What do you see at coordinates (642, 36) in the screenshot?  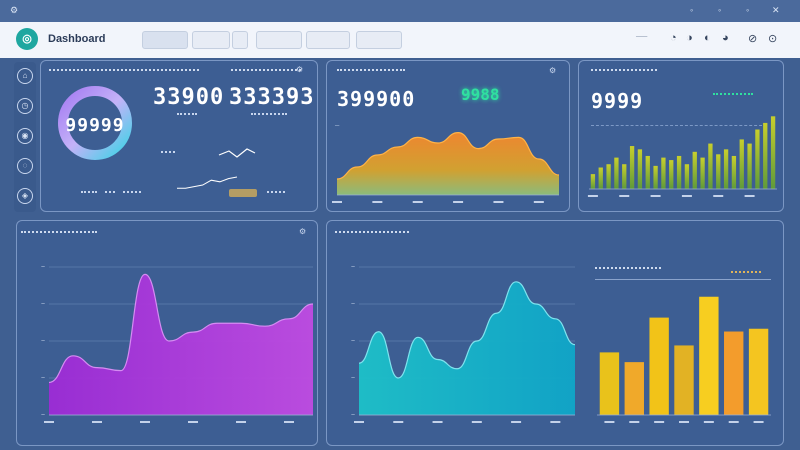 I see `header-link: ──` at bounding box center [642, 36].